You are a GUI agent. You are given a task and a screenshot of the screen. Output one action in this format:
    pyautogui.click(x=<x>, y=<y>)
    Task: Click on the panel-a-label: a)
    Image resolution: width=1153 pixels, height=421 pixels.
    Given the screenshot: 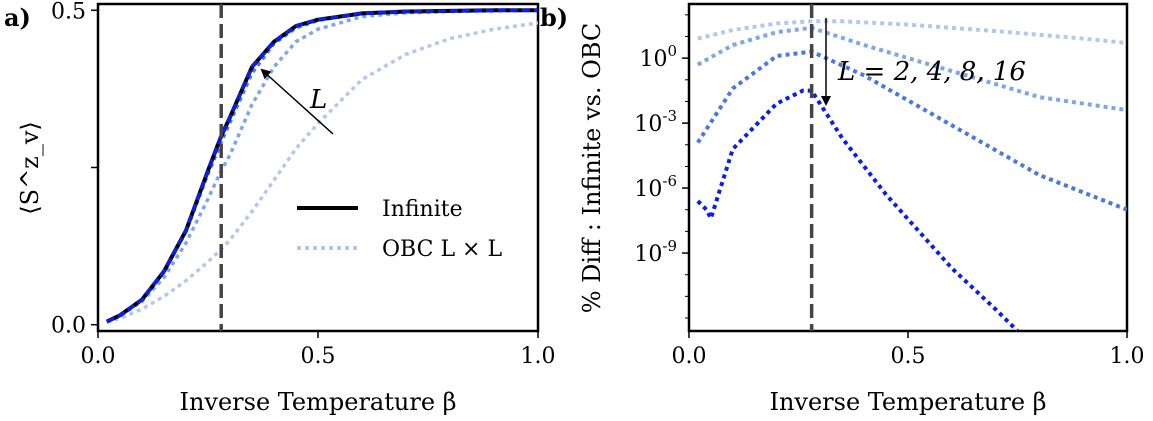 What is the action you would take?
    pyautogui.click(x=17, y=17)
    